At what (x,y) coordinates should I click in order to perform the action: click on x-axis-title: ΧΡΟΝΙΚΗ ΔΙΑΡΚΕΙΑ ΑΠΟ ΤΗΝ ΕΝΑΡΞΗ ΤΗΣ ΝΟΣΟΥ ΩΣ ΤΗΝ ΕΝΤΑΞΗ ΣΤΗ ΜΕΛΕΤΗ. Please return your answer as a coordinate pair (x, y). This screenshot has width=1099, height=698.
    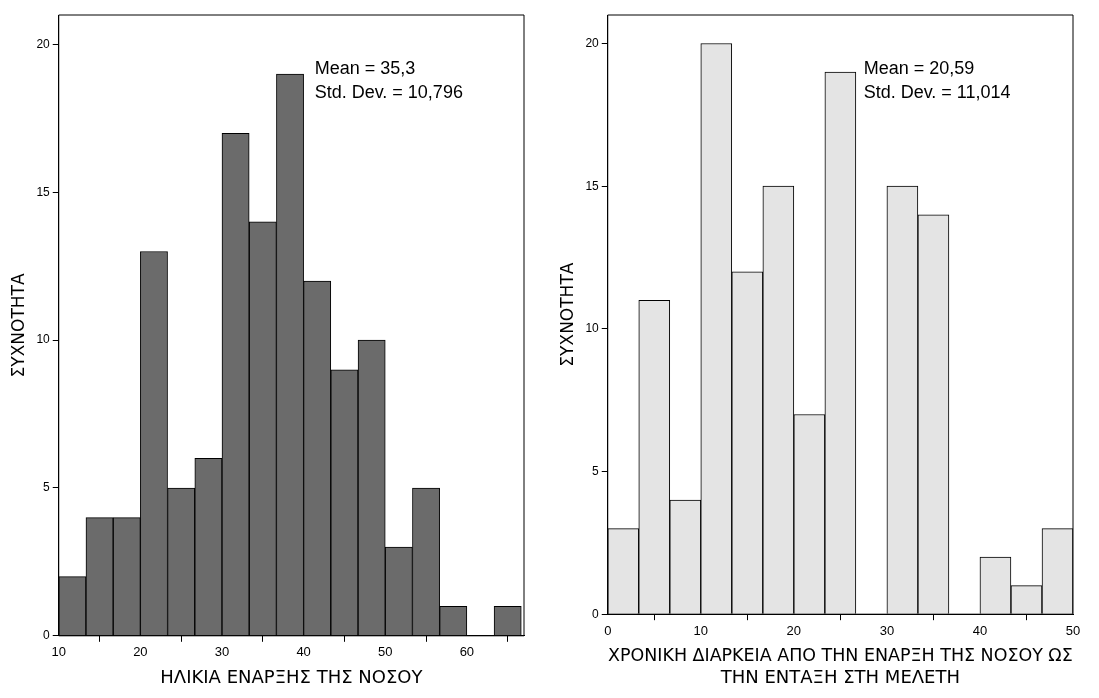
    Looking at the image, I should click on (840, 666).